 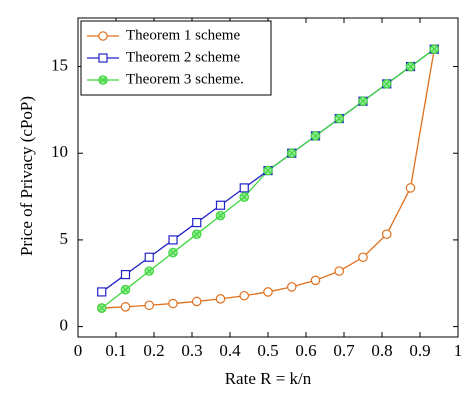 What do you see at coordinates (381, 350) in the screenshot?
I see `x-tick-label: 0.8` at bounding box center [381, 350].